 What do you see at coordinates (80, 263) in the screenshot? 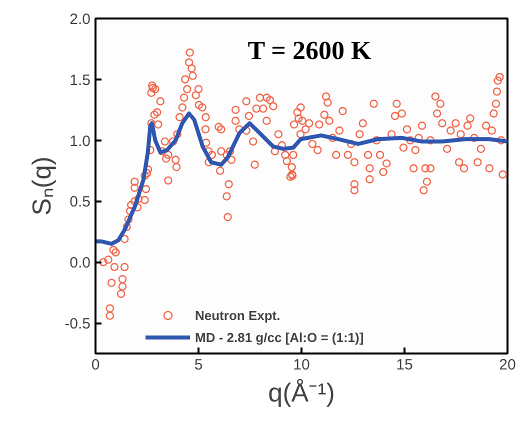
I see `y-tick-label: 0.0` at bounding box center [80, 263].